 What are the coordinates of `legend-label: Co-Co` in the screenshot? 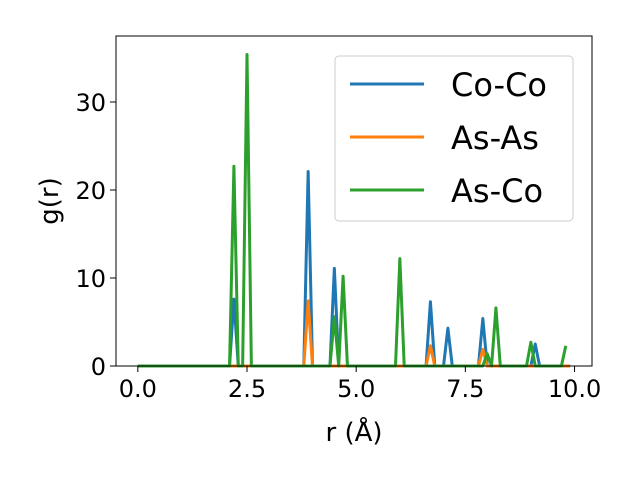 It's located at (499, 85).